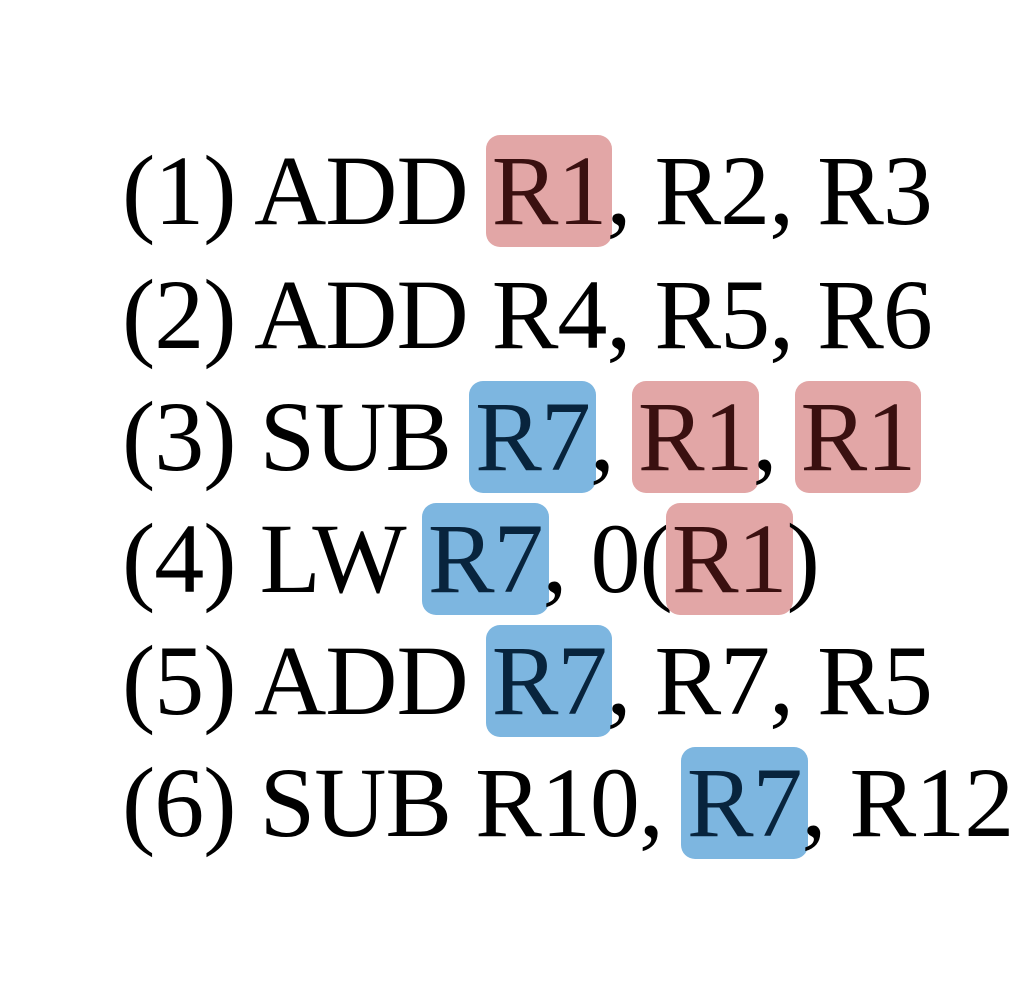 The image size is (1032, 986). I want to click on token: , 0(, so click(607, 558).